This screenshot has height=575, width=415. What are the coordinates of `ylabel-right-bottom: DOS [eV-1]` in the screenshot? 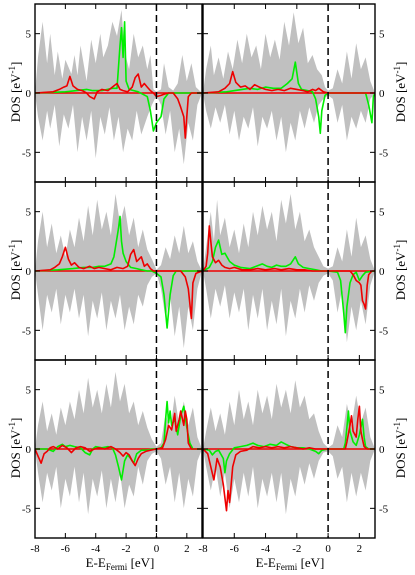 It's located at (400, 448).